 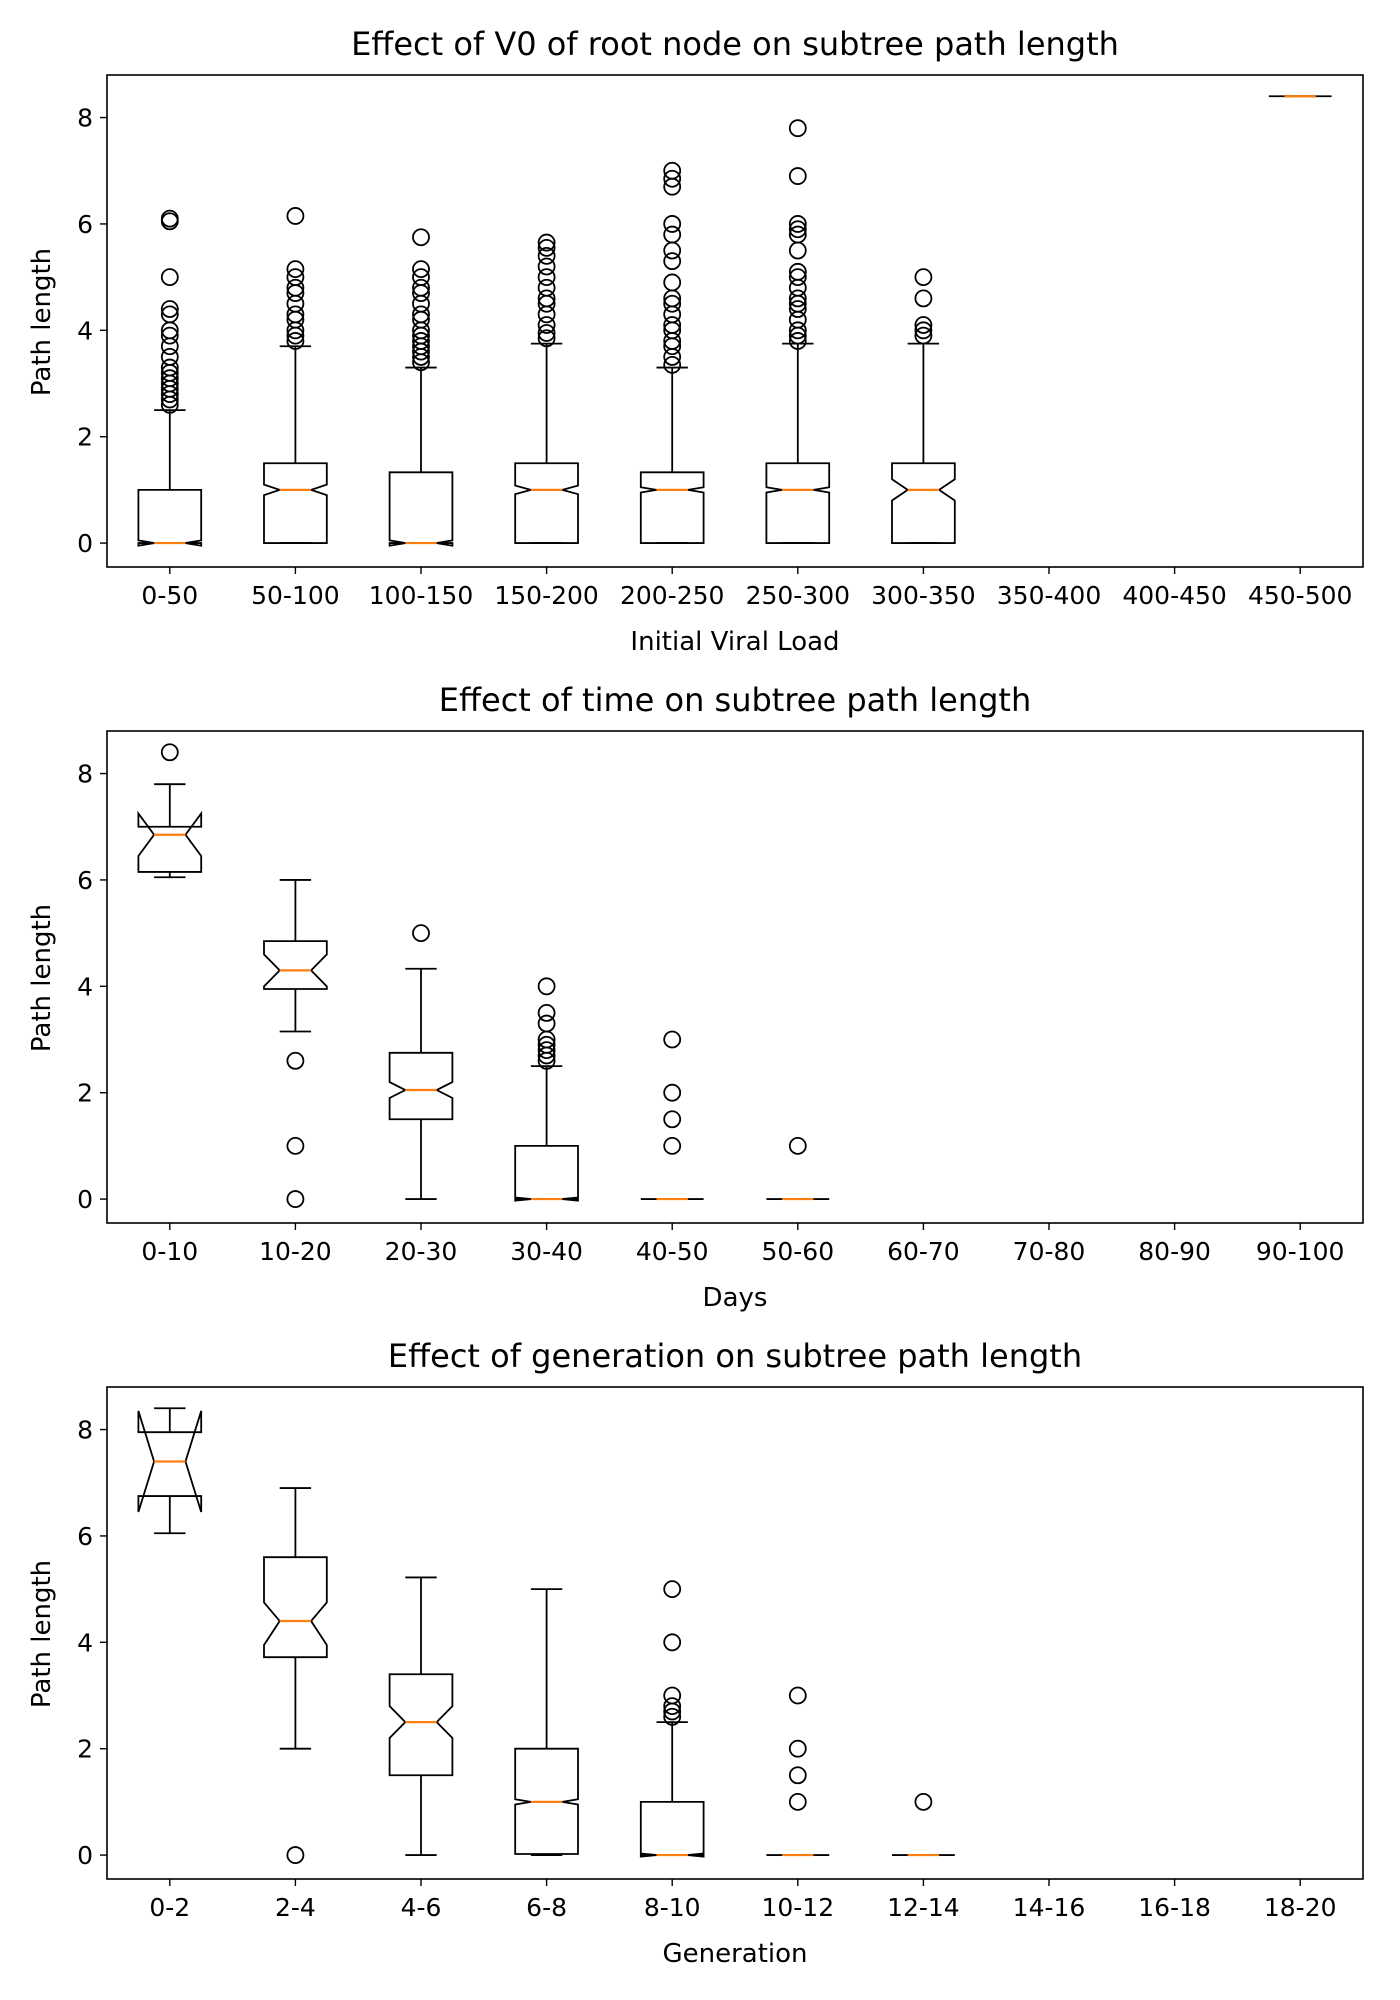 I want to click on x-tick-label: 70-80, so click(x=1049, y=1251).